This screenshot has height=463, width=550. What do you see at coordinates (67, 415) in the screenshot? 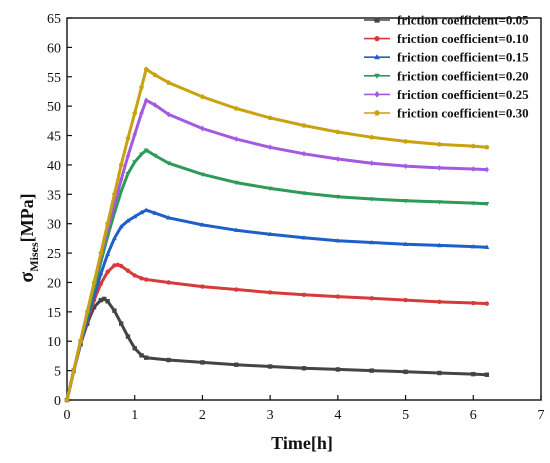
I see `x-tick-label: 0` at bounding box center [67, 415].